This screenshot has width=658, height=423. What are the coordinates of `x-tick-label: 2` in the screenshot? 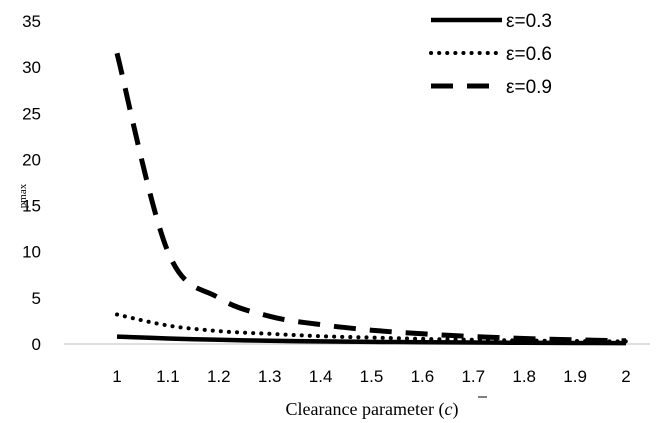 It's located at (625, 376).